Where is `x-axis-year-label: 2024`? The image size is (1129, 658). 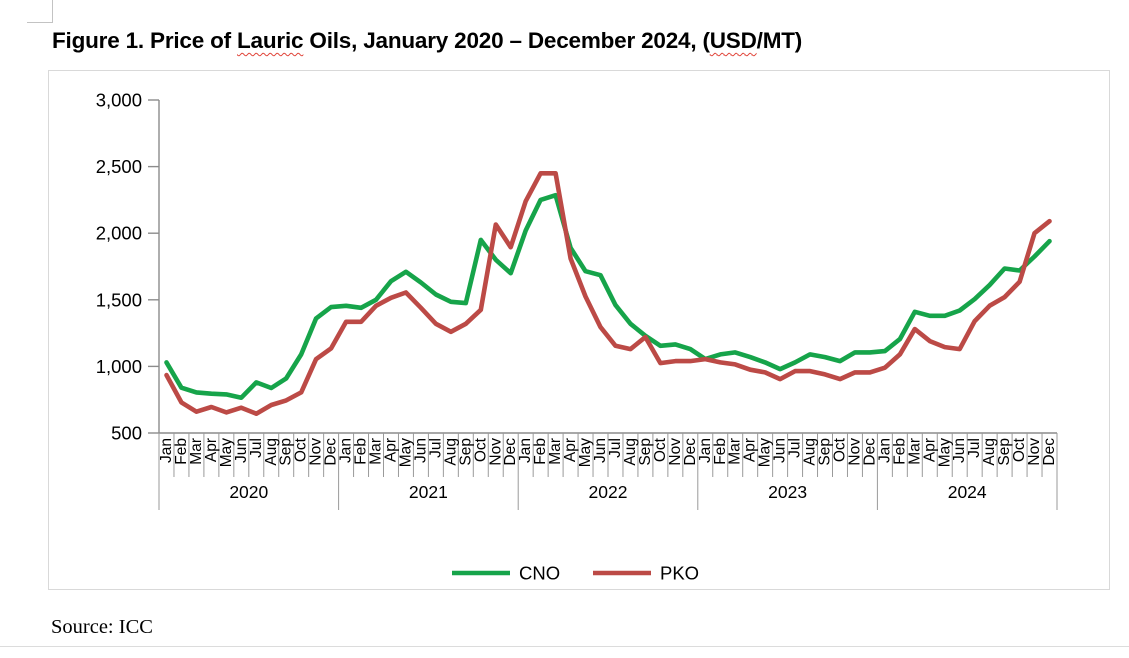
x-axis-year-label: 2024 is located at coordinates (967, 492).